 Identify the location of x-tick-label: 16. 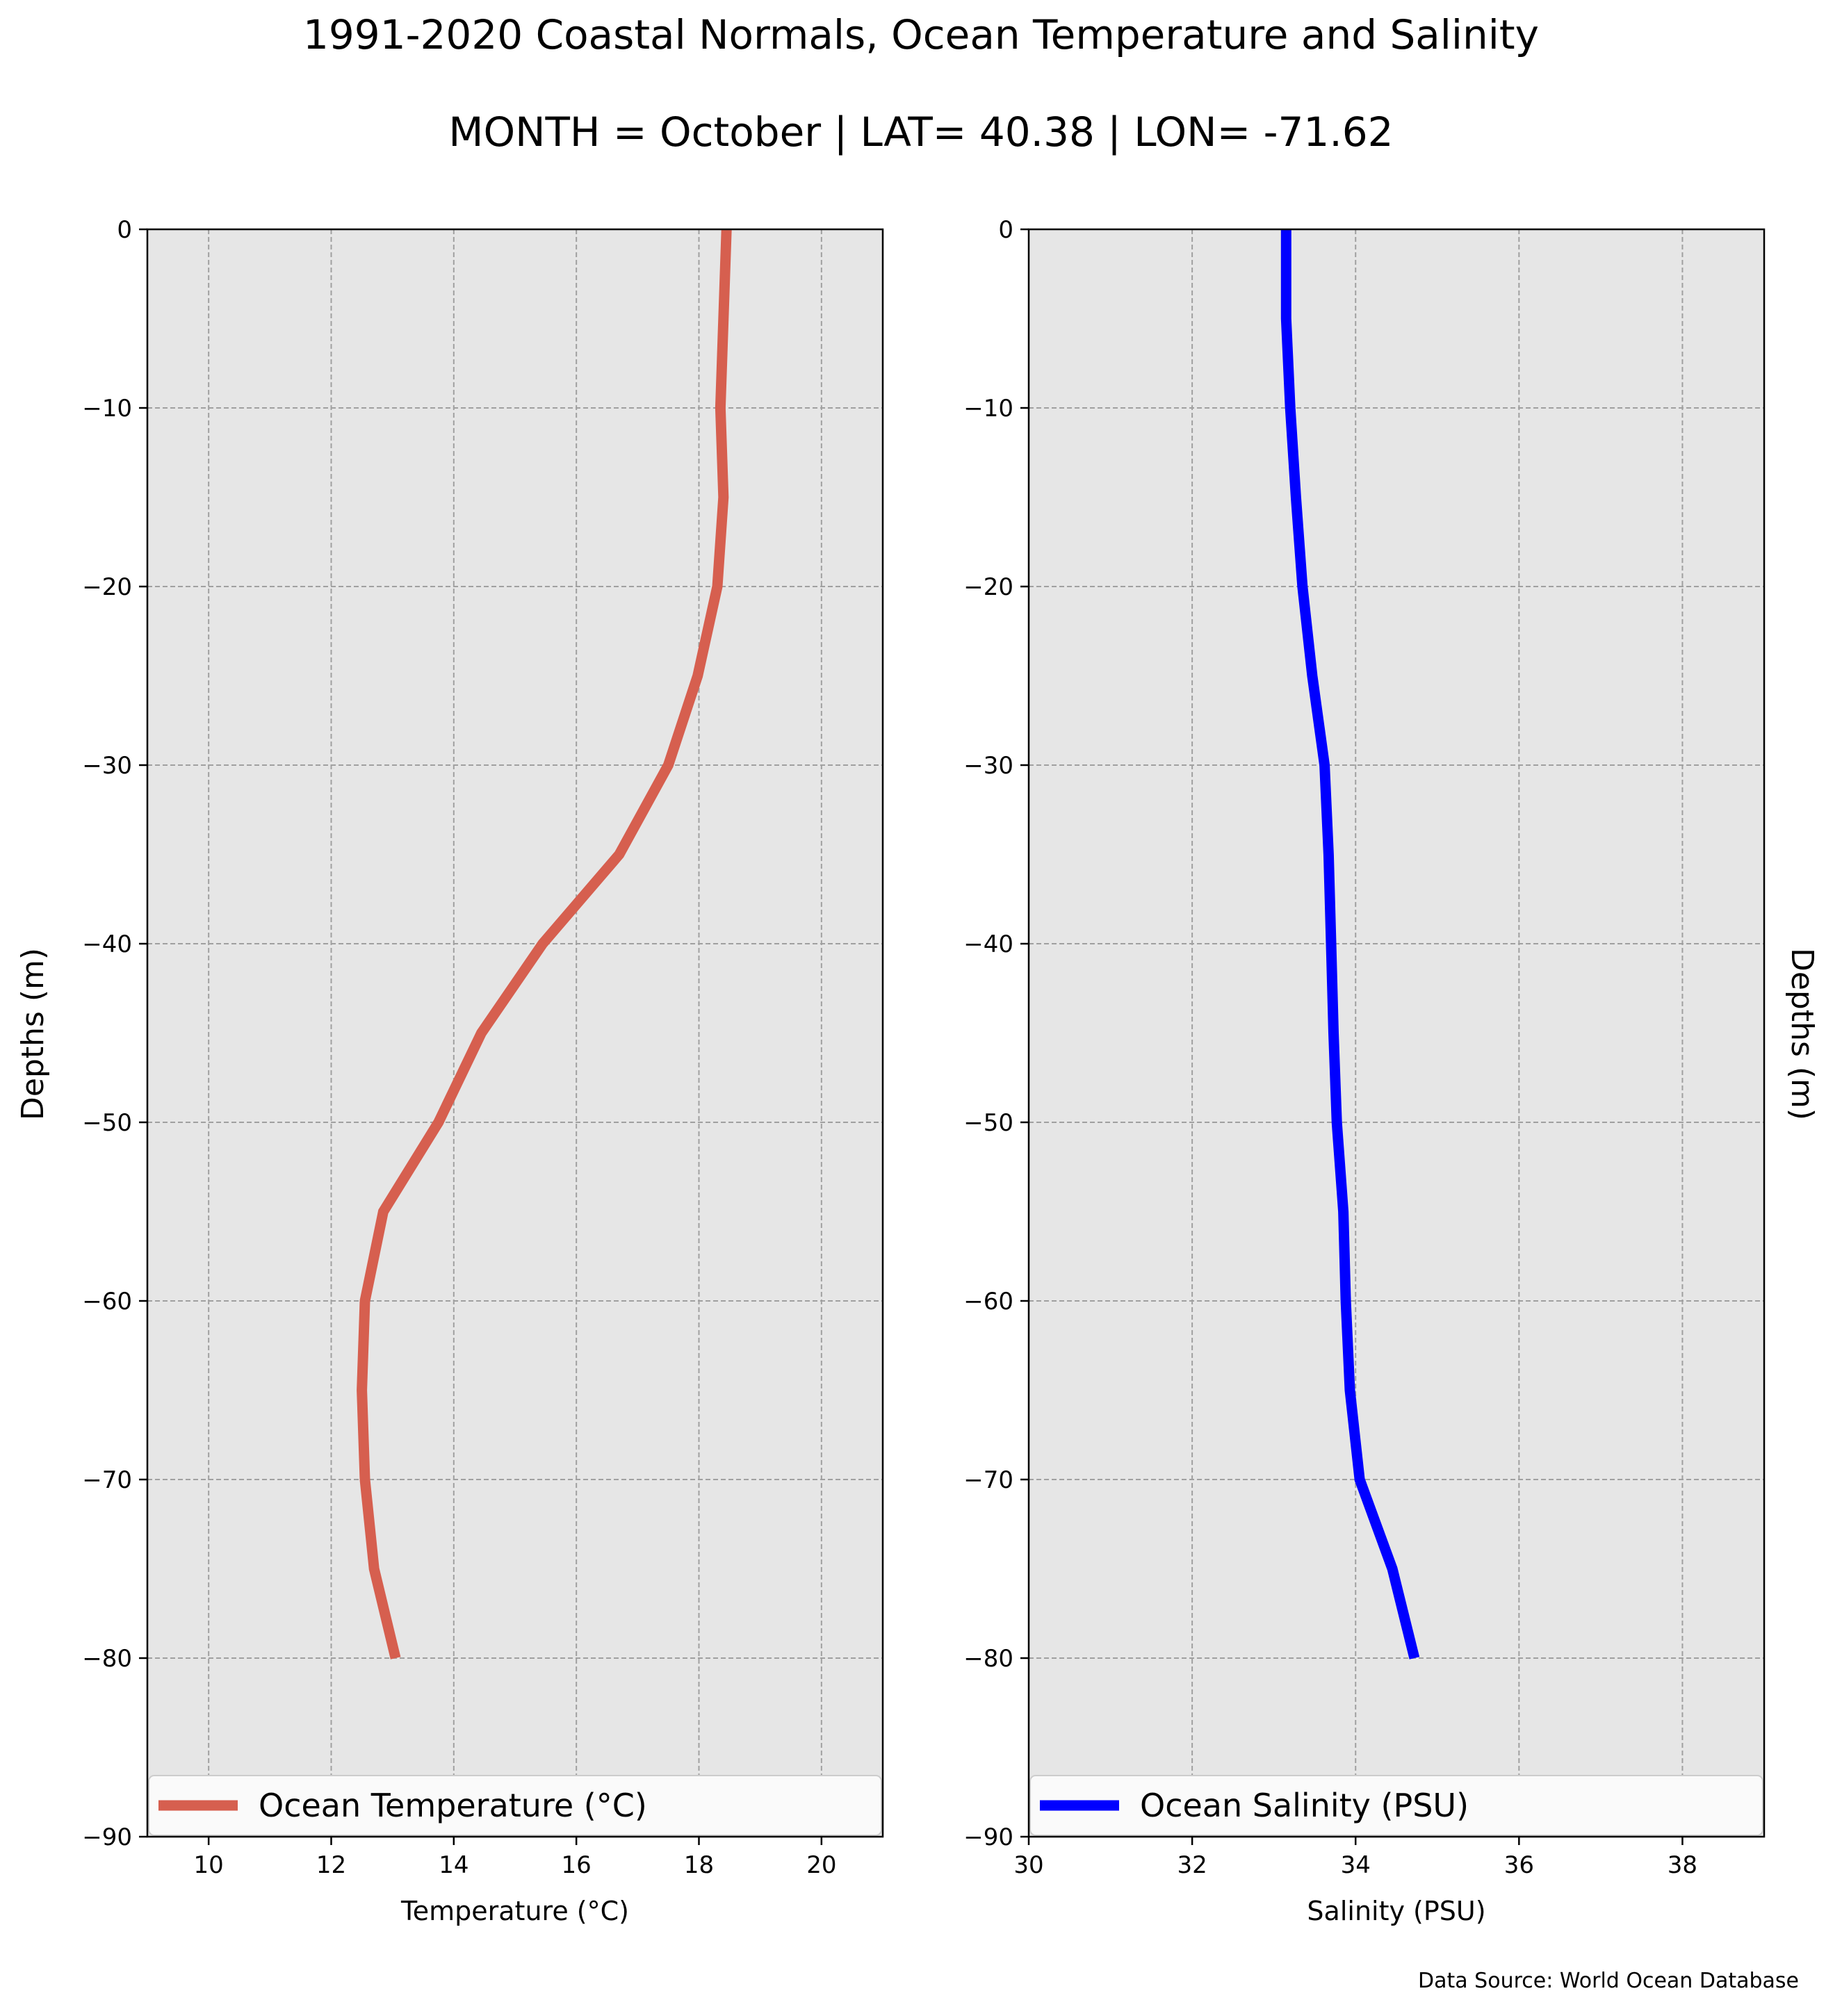
(577, 1865).